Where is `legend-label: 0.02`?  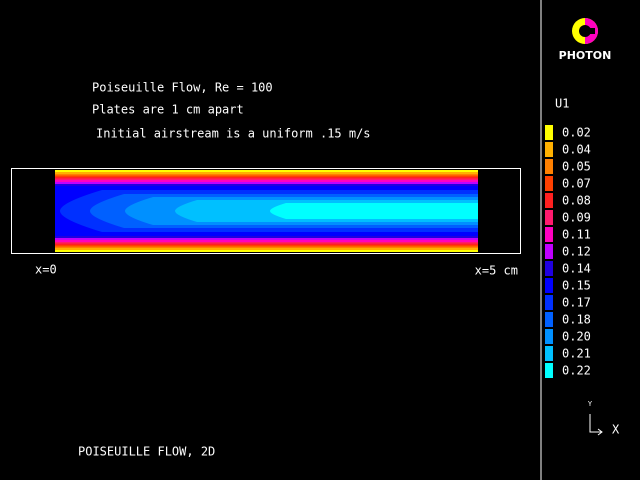
legend-label: 0.02 is located at coordinates (576, 133).